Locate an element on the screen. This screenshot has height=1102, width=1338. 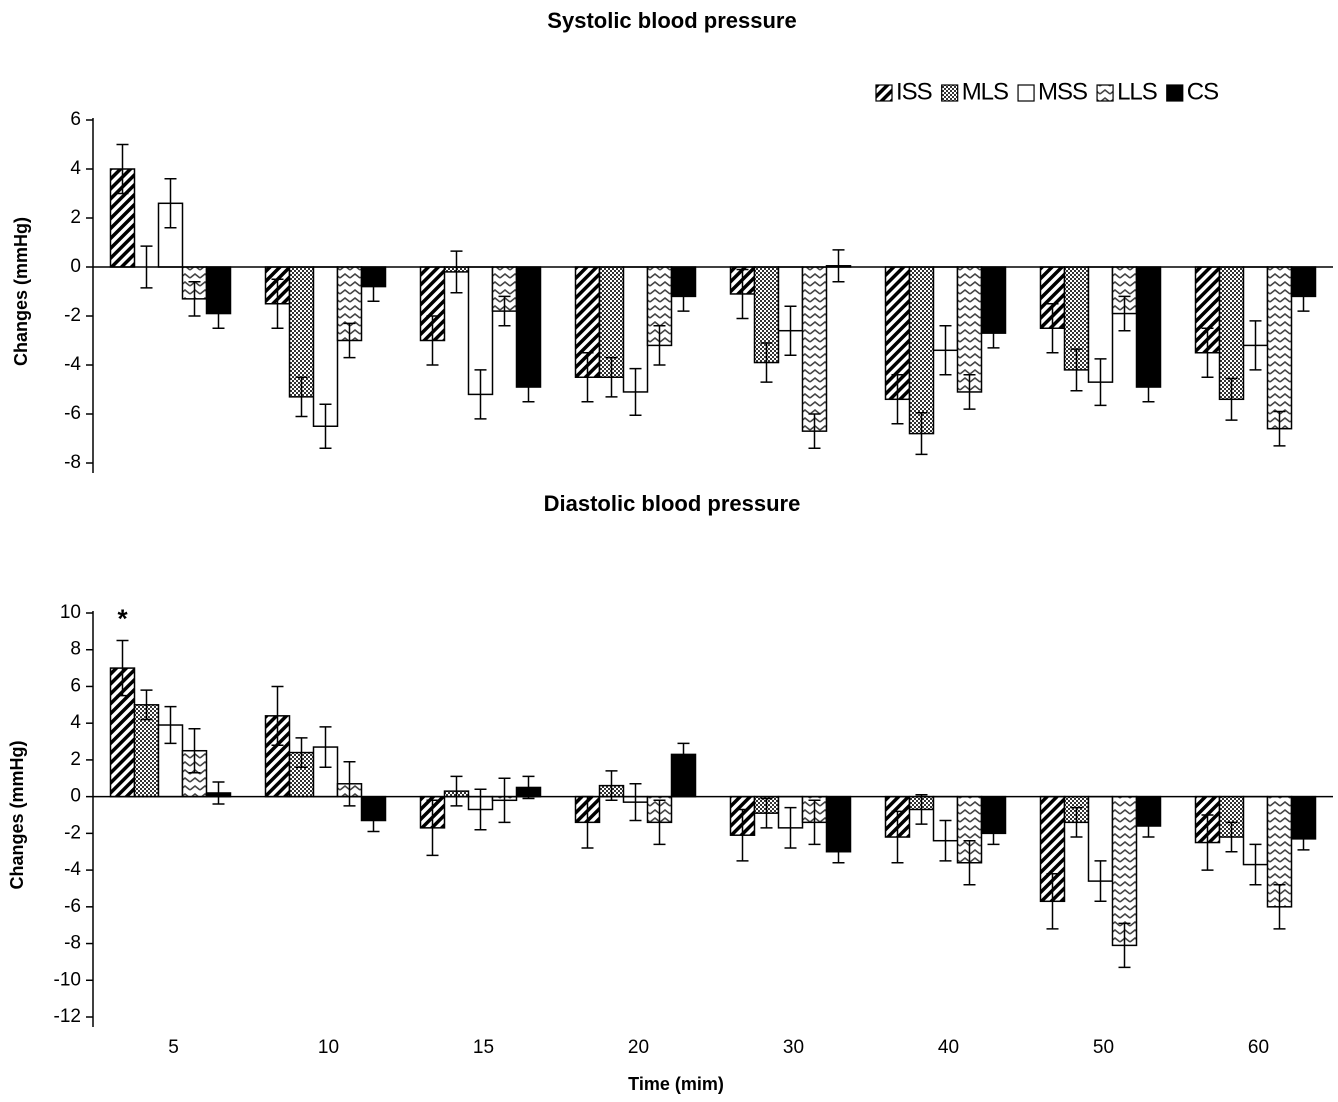
y-tick-label: -10 is located at coordinates (67, 979).